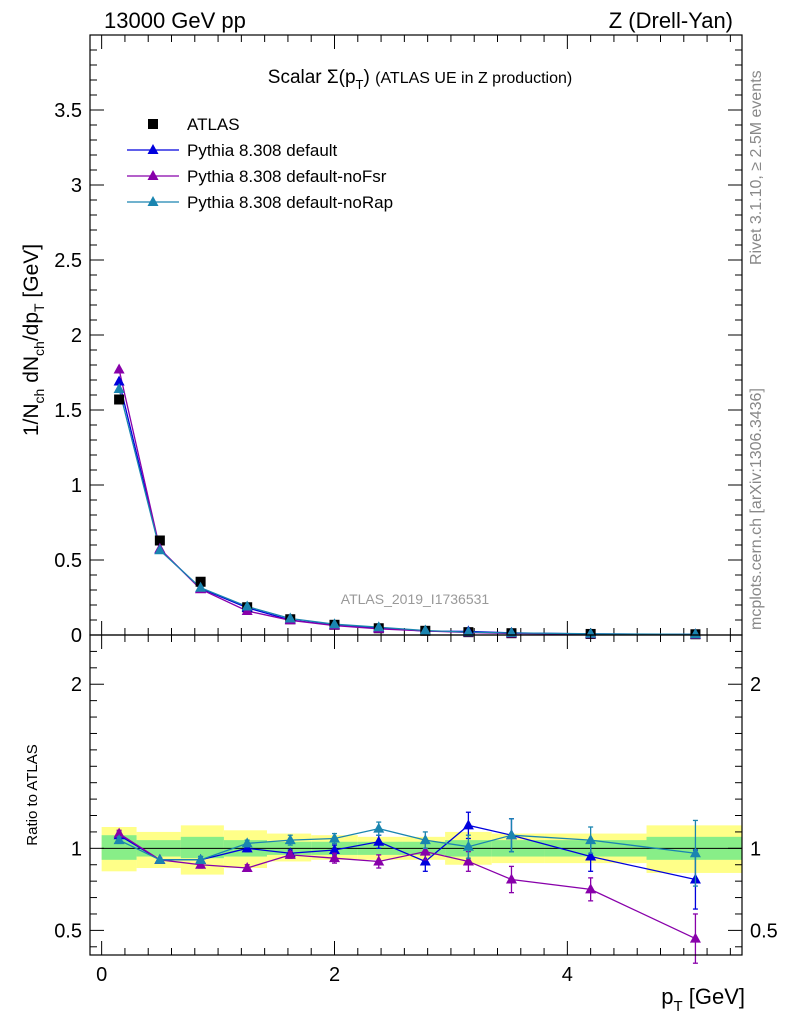 The image size is (786, 1024). What do you see at coordinates (153, 175) in the screenshot?
I see `legend-marker-noFsr` at bounding box center [153, 175].